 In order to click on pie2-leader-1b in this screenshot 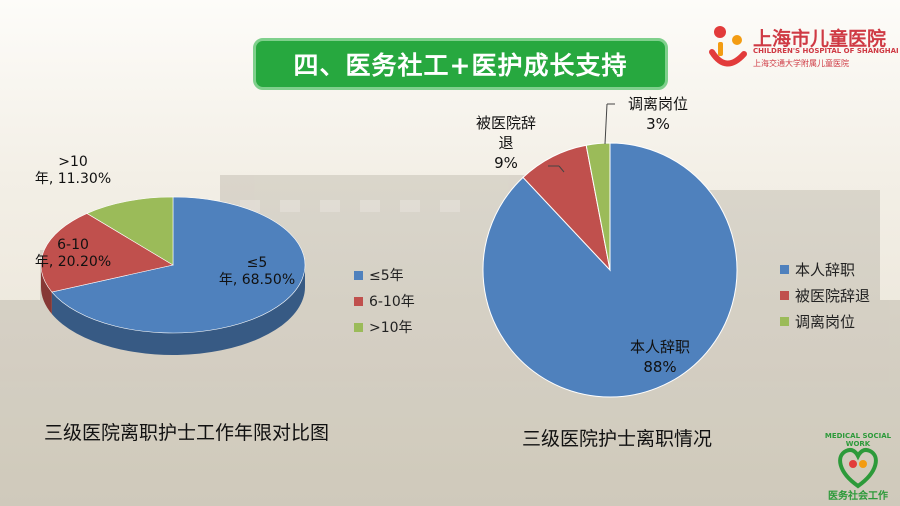, I will do `click(561, 169)`.